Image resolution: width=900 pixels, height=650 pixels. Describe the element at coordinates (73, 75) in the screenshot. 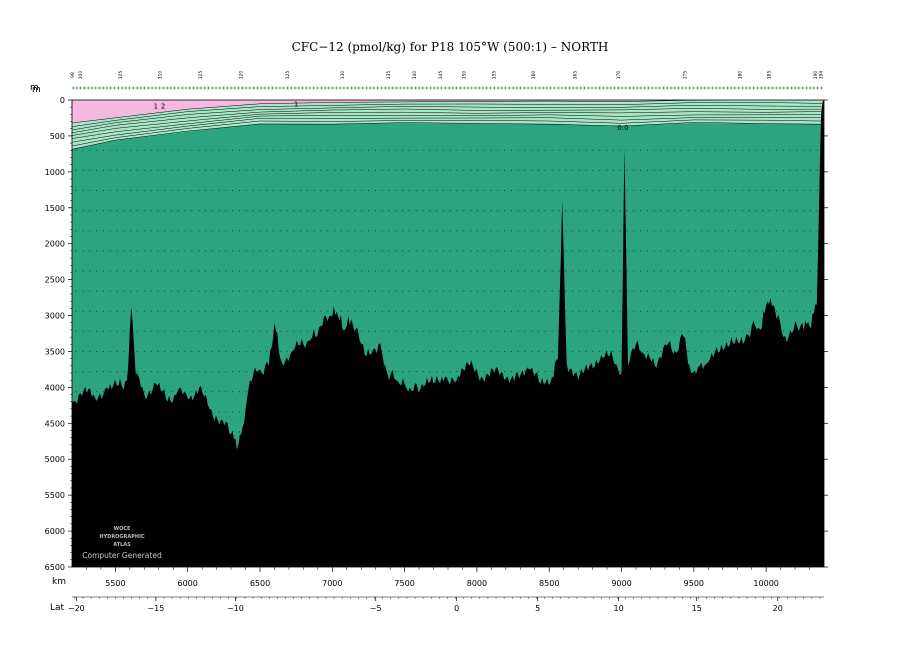

I see `station-label: 98` at that location.